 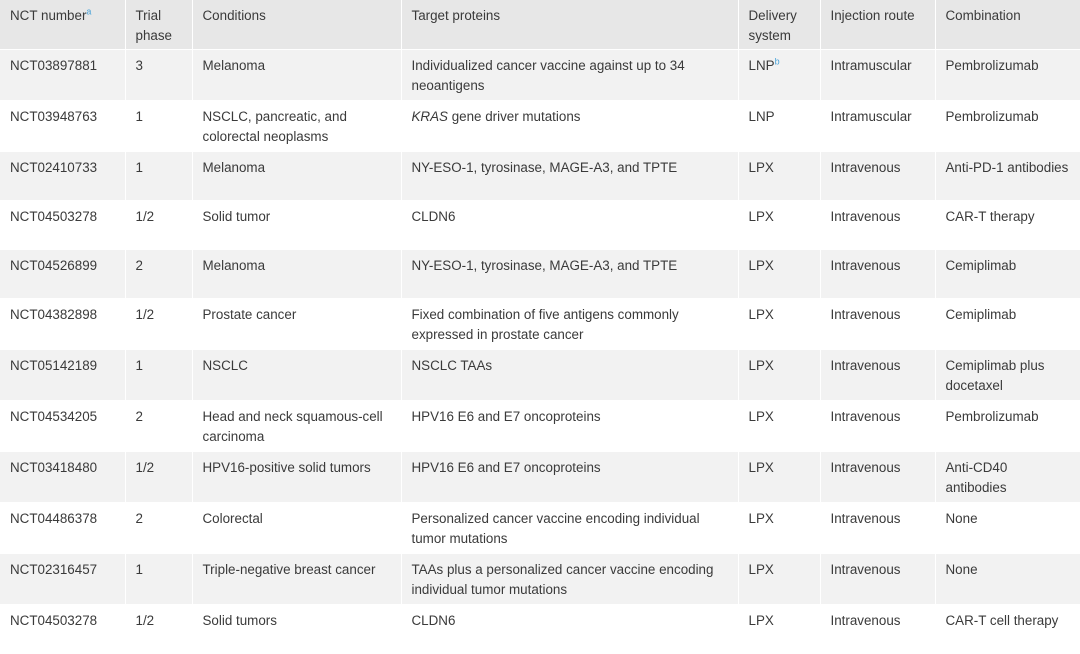 What do you see at coordinates (297, 629) in the screenshot?
I see `cell-conditions: Solid tumors` at bounding box center [297, 629].